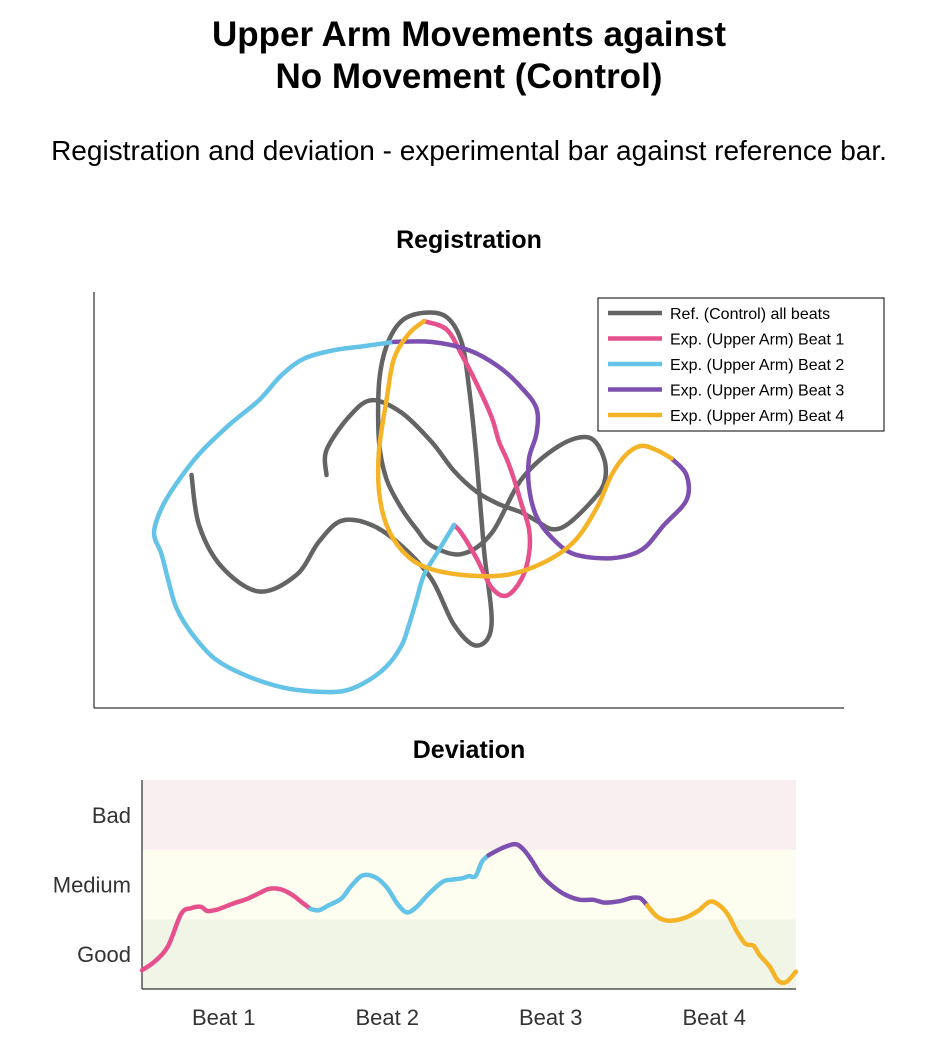  I want to click on legend-label-0: Ref. (Control) all beats, so click(750, 314).